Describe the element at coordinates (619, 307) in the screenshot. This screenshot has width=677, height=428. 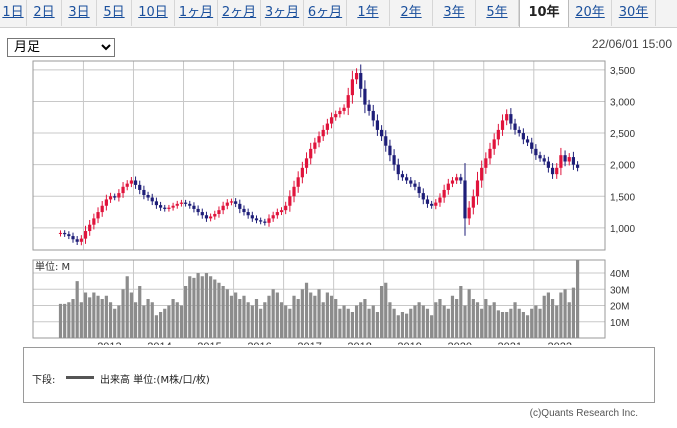
I see `volume-tick-label: 20M` at that location.